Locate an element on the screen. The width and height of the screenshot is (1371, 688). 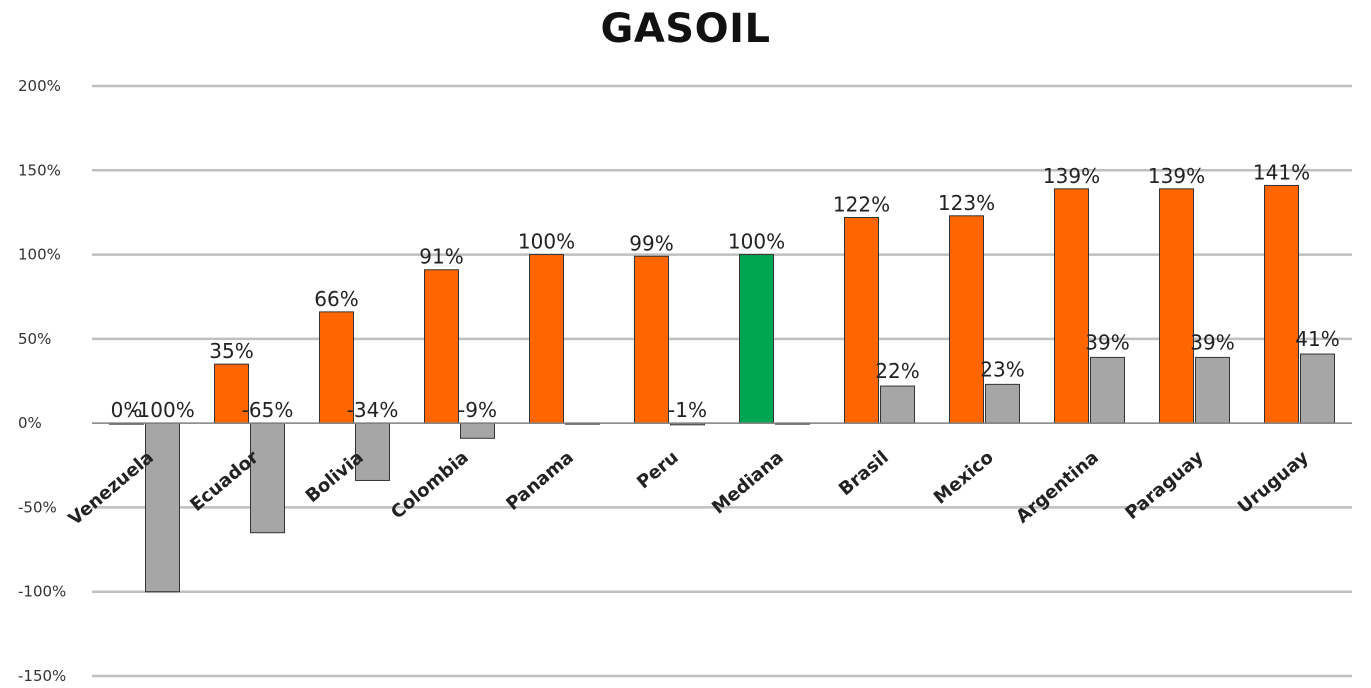
chart-title: GASOIL is located at coordinates (685, 29).